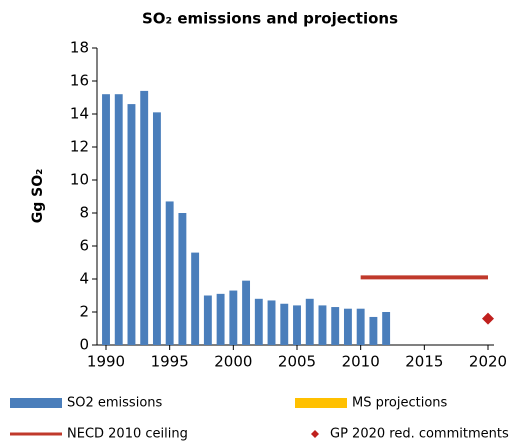  I want to click on point, so click(488, 318).